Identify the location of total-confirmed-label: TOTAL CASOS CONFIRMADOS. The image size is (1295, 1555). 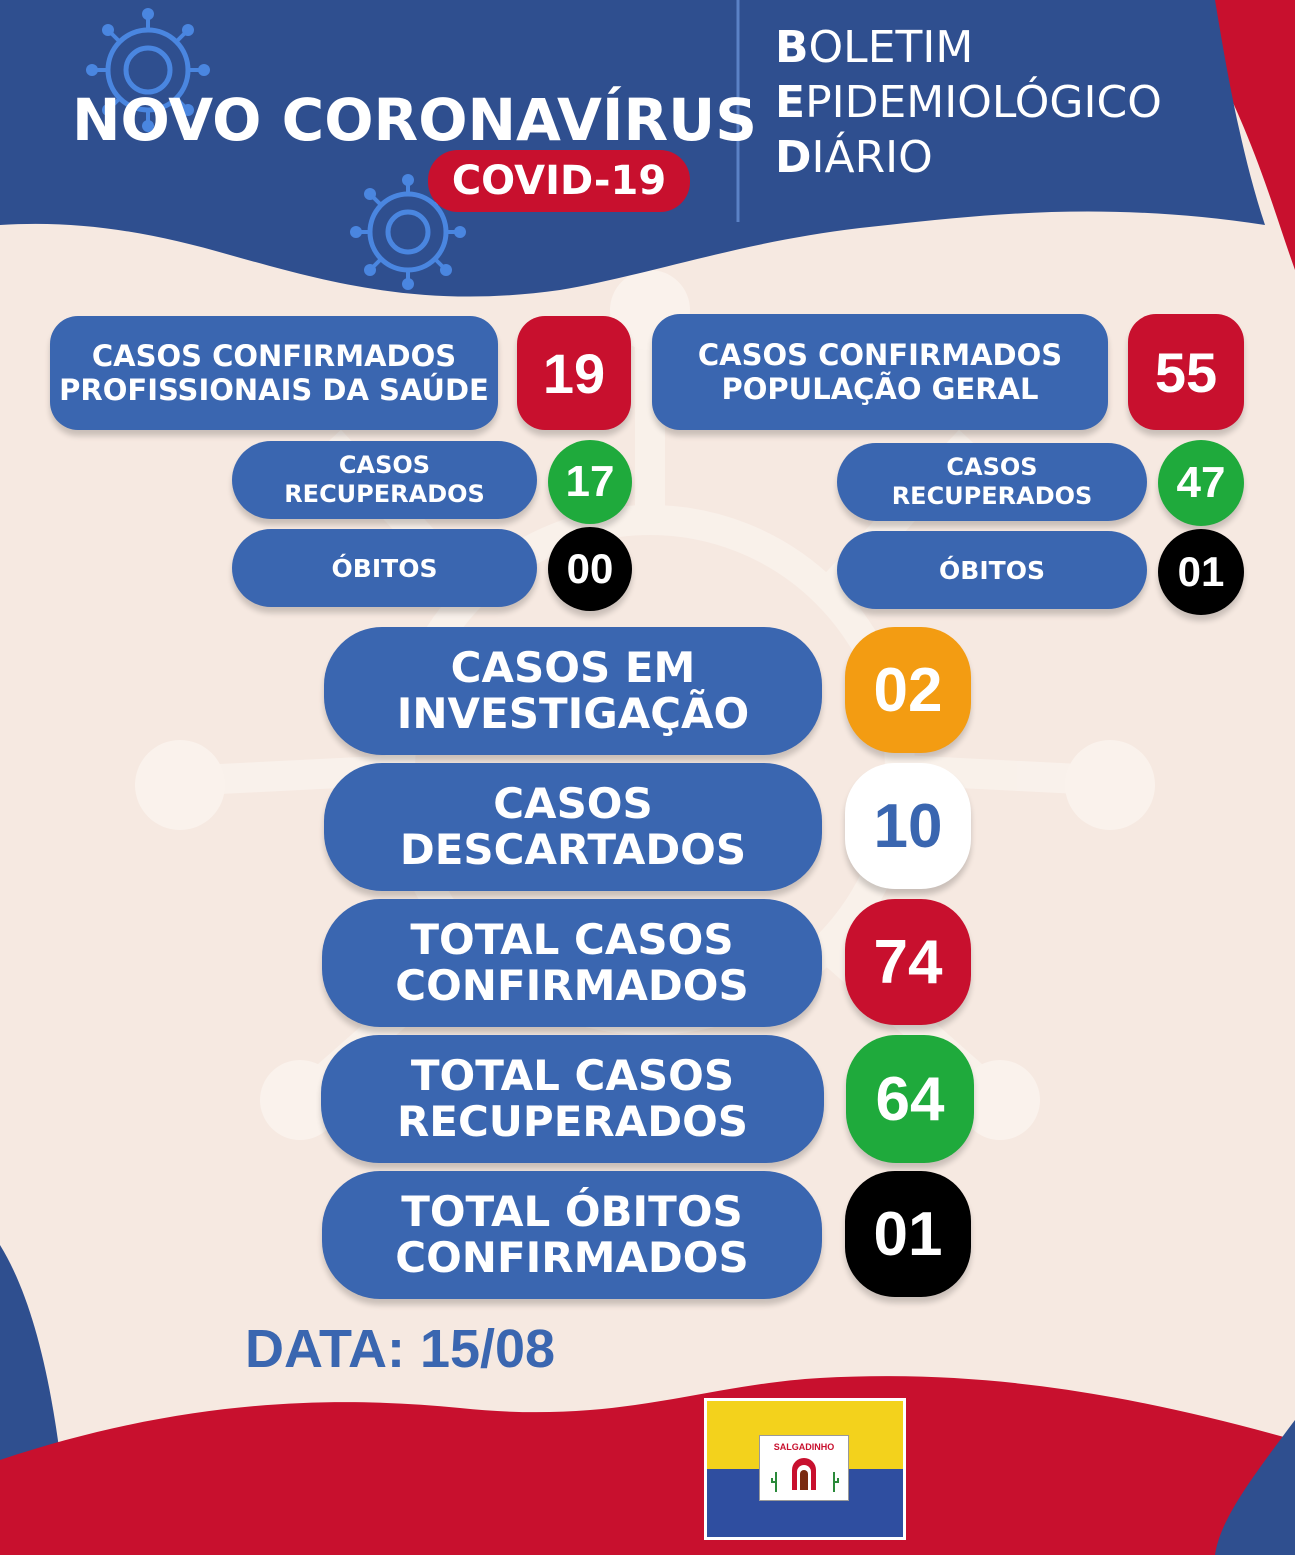
(572, 963).